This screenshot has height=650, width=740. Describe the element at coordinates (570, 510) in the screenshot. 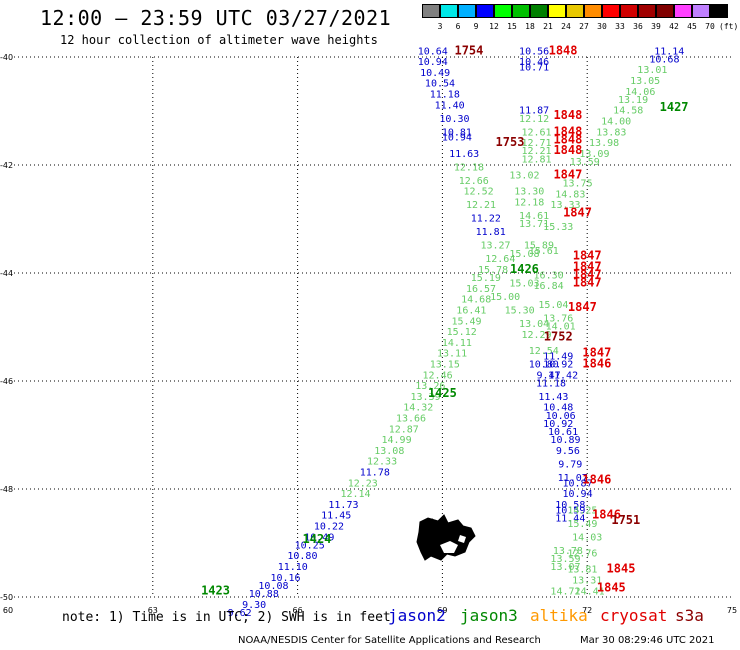

I see `wave-height-value: 10.59` at that location.